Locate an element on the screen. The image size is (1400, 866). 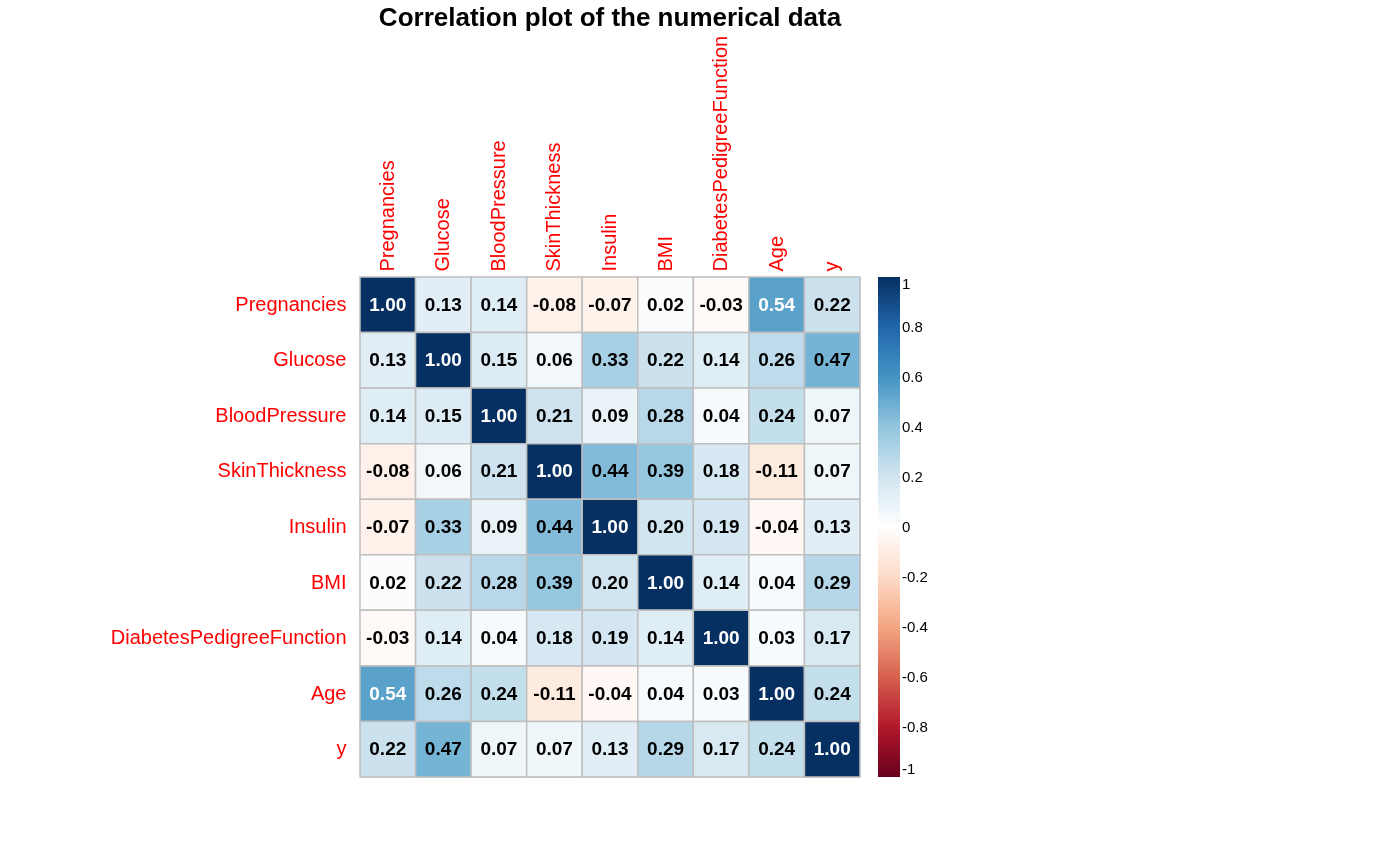
y-tick-label: Insulin is located at coordinates (317, 526).